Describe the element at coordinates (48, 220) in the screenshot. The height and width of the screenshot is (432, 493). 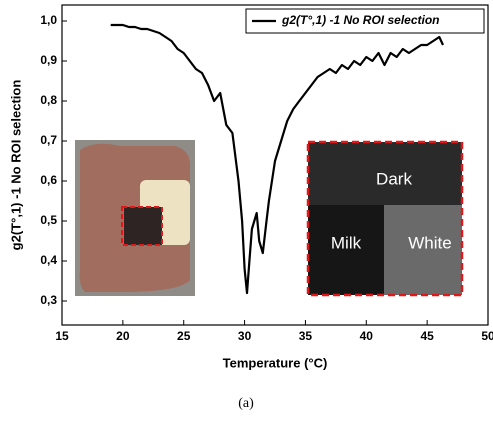
I see `y-tick-label: 0,5` at that location.